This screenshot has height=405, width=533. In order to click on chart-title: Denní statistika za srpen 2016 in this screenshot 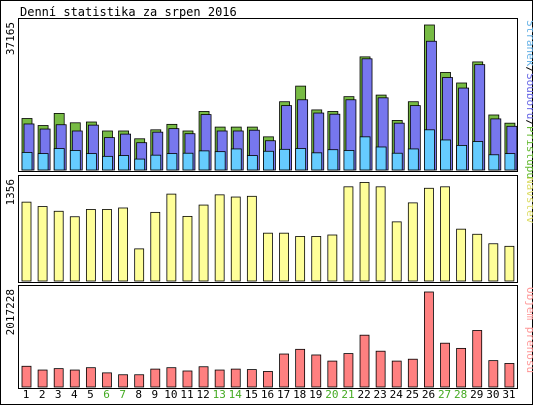, I will do `click(128, 12)`.